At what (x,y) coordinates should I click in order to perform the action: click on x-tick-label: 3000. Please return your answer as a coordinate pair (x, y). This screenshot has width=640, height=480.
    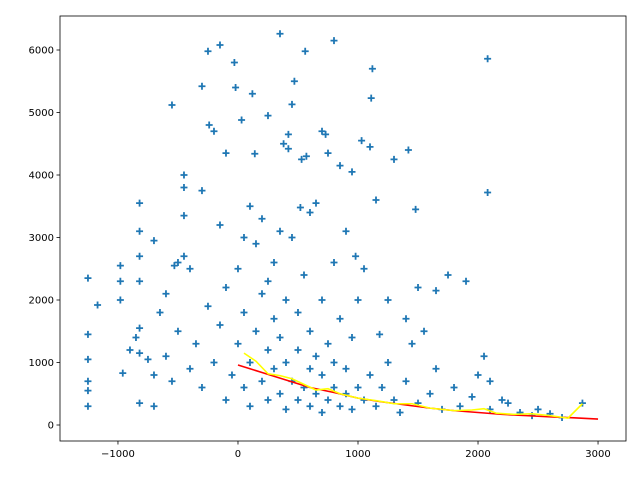
    Looking at the image, I should click on (597, 454).